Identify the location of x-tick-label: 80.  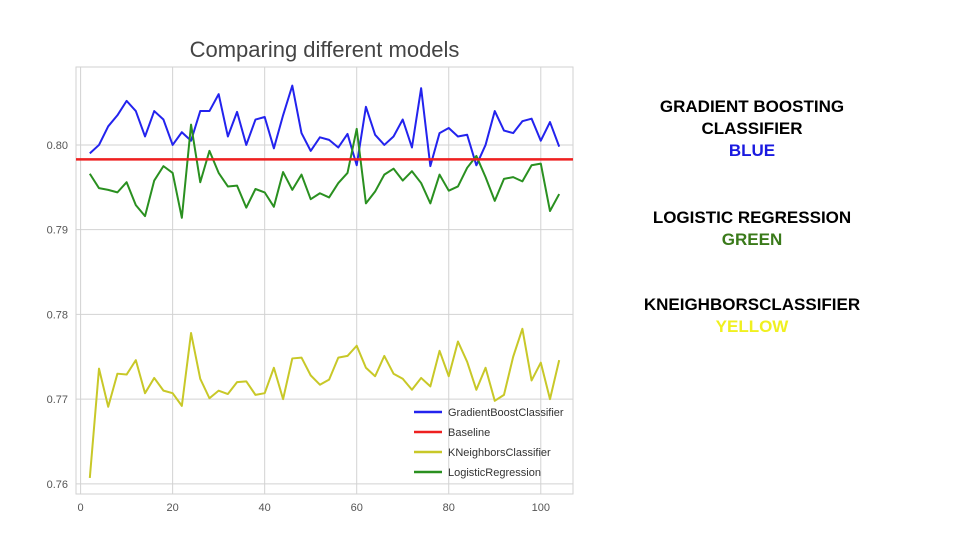
(449, 508).